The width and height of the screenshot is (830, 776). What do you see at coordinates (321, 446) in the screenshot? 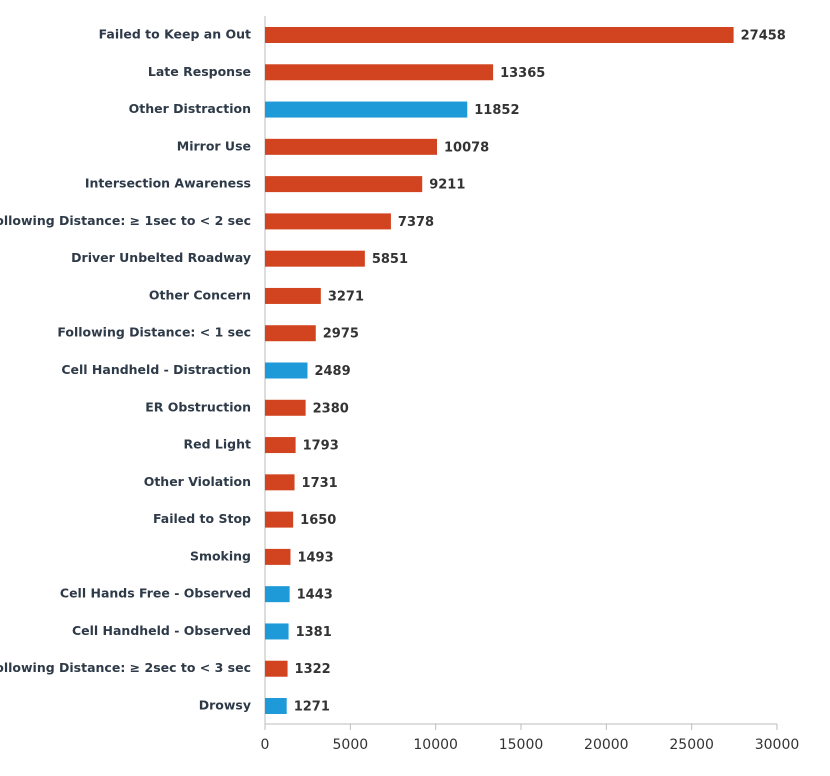
I see `value-label: 1793` at bounding box center [321, 446].